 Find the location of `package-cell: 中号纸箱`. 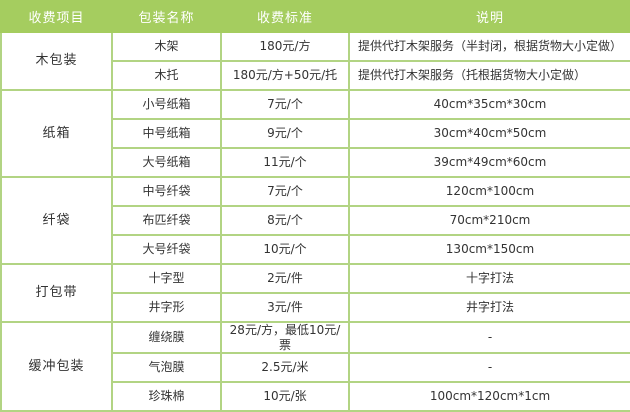

package-cell: 中号纸箱 is located at coordinates (166, 134).